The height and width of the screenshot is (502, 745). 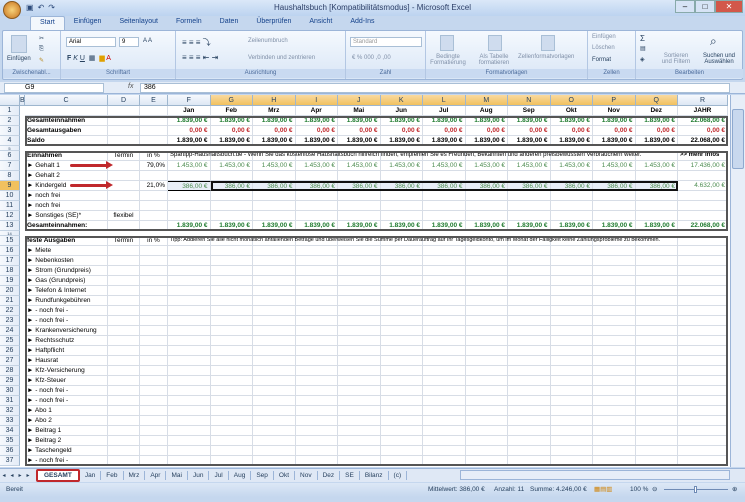 What do you see at coordinates (735, 489) in the screenshot?
I see `zoom-in-icon: ⊕` at bounding box center [735, 489].